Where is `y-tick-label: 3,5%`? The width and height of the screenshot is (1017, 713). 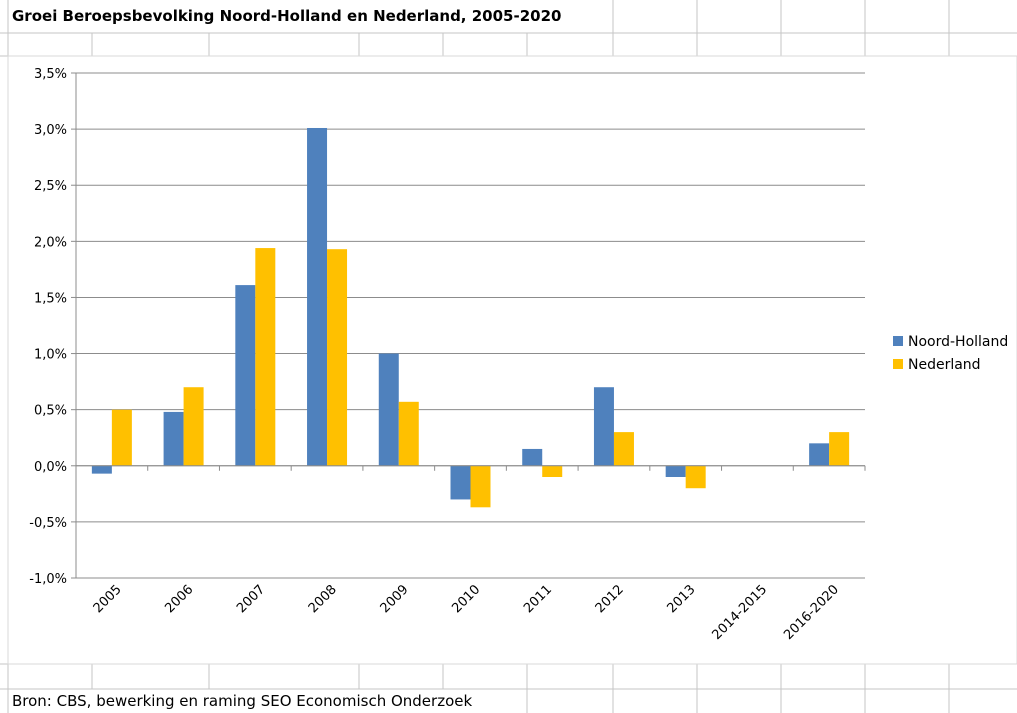 y-tick-label: 3,5% is located at coordinates (50, 74).